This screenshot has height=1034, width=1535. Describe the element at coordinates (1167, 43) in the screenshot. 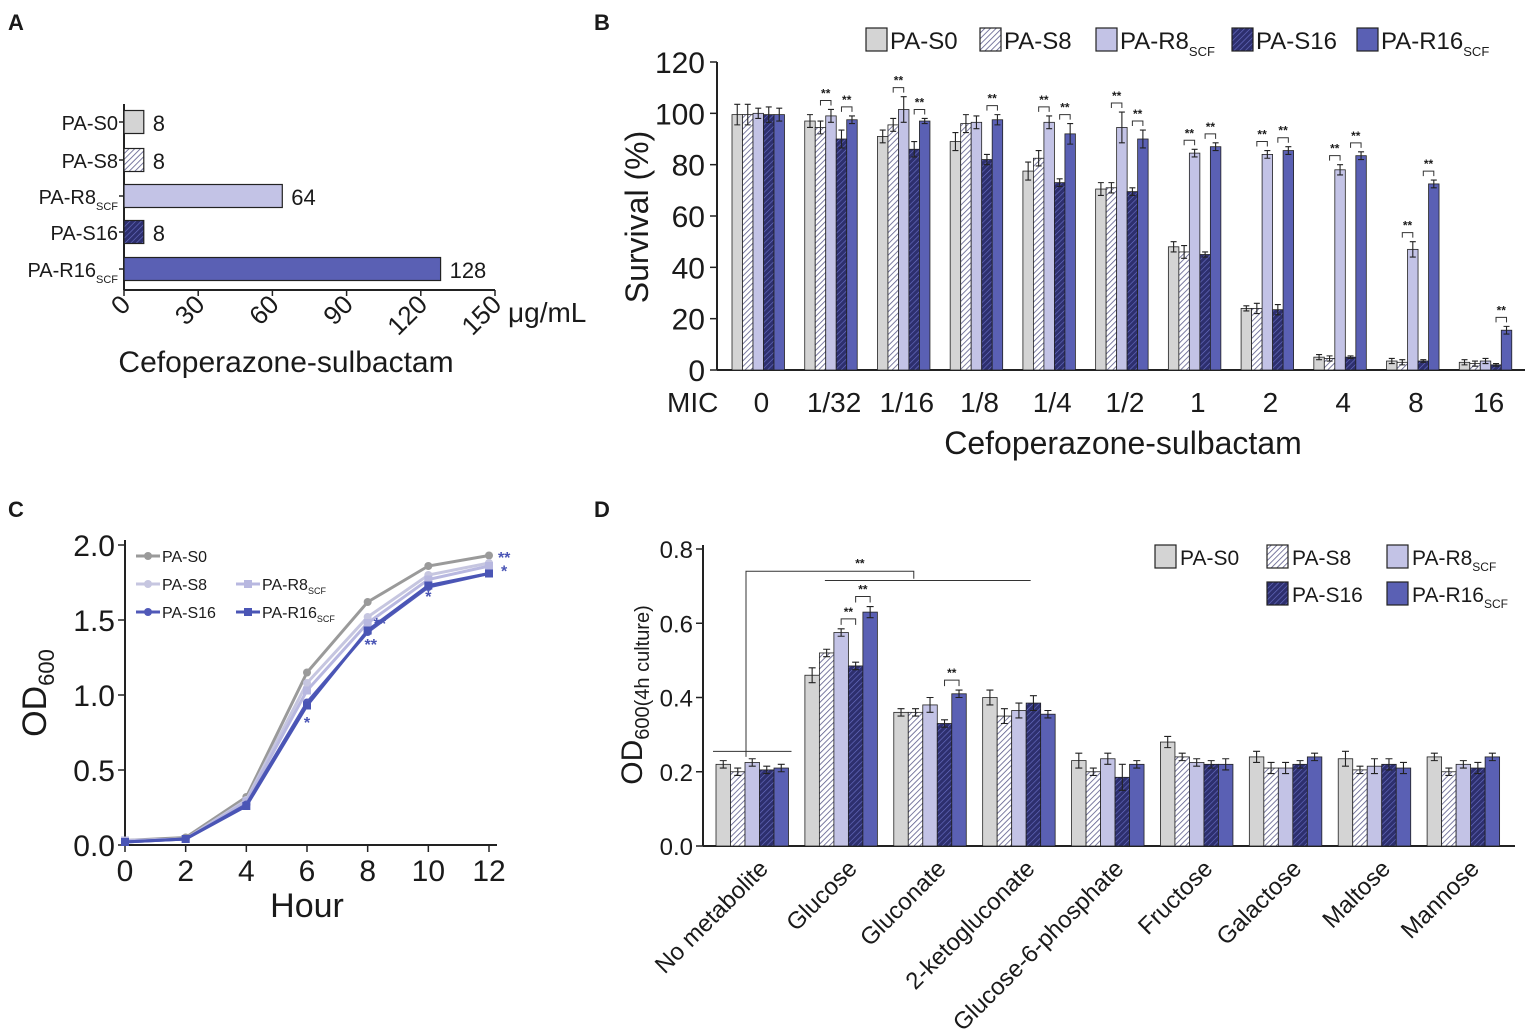

I see `b-legend-label: PA-R8SCF` at that location.